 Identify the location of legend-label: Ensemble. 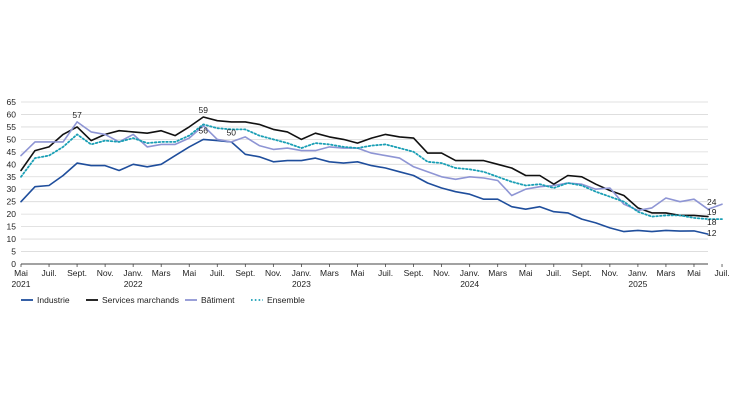
(286, 300).